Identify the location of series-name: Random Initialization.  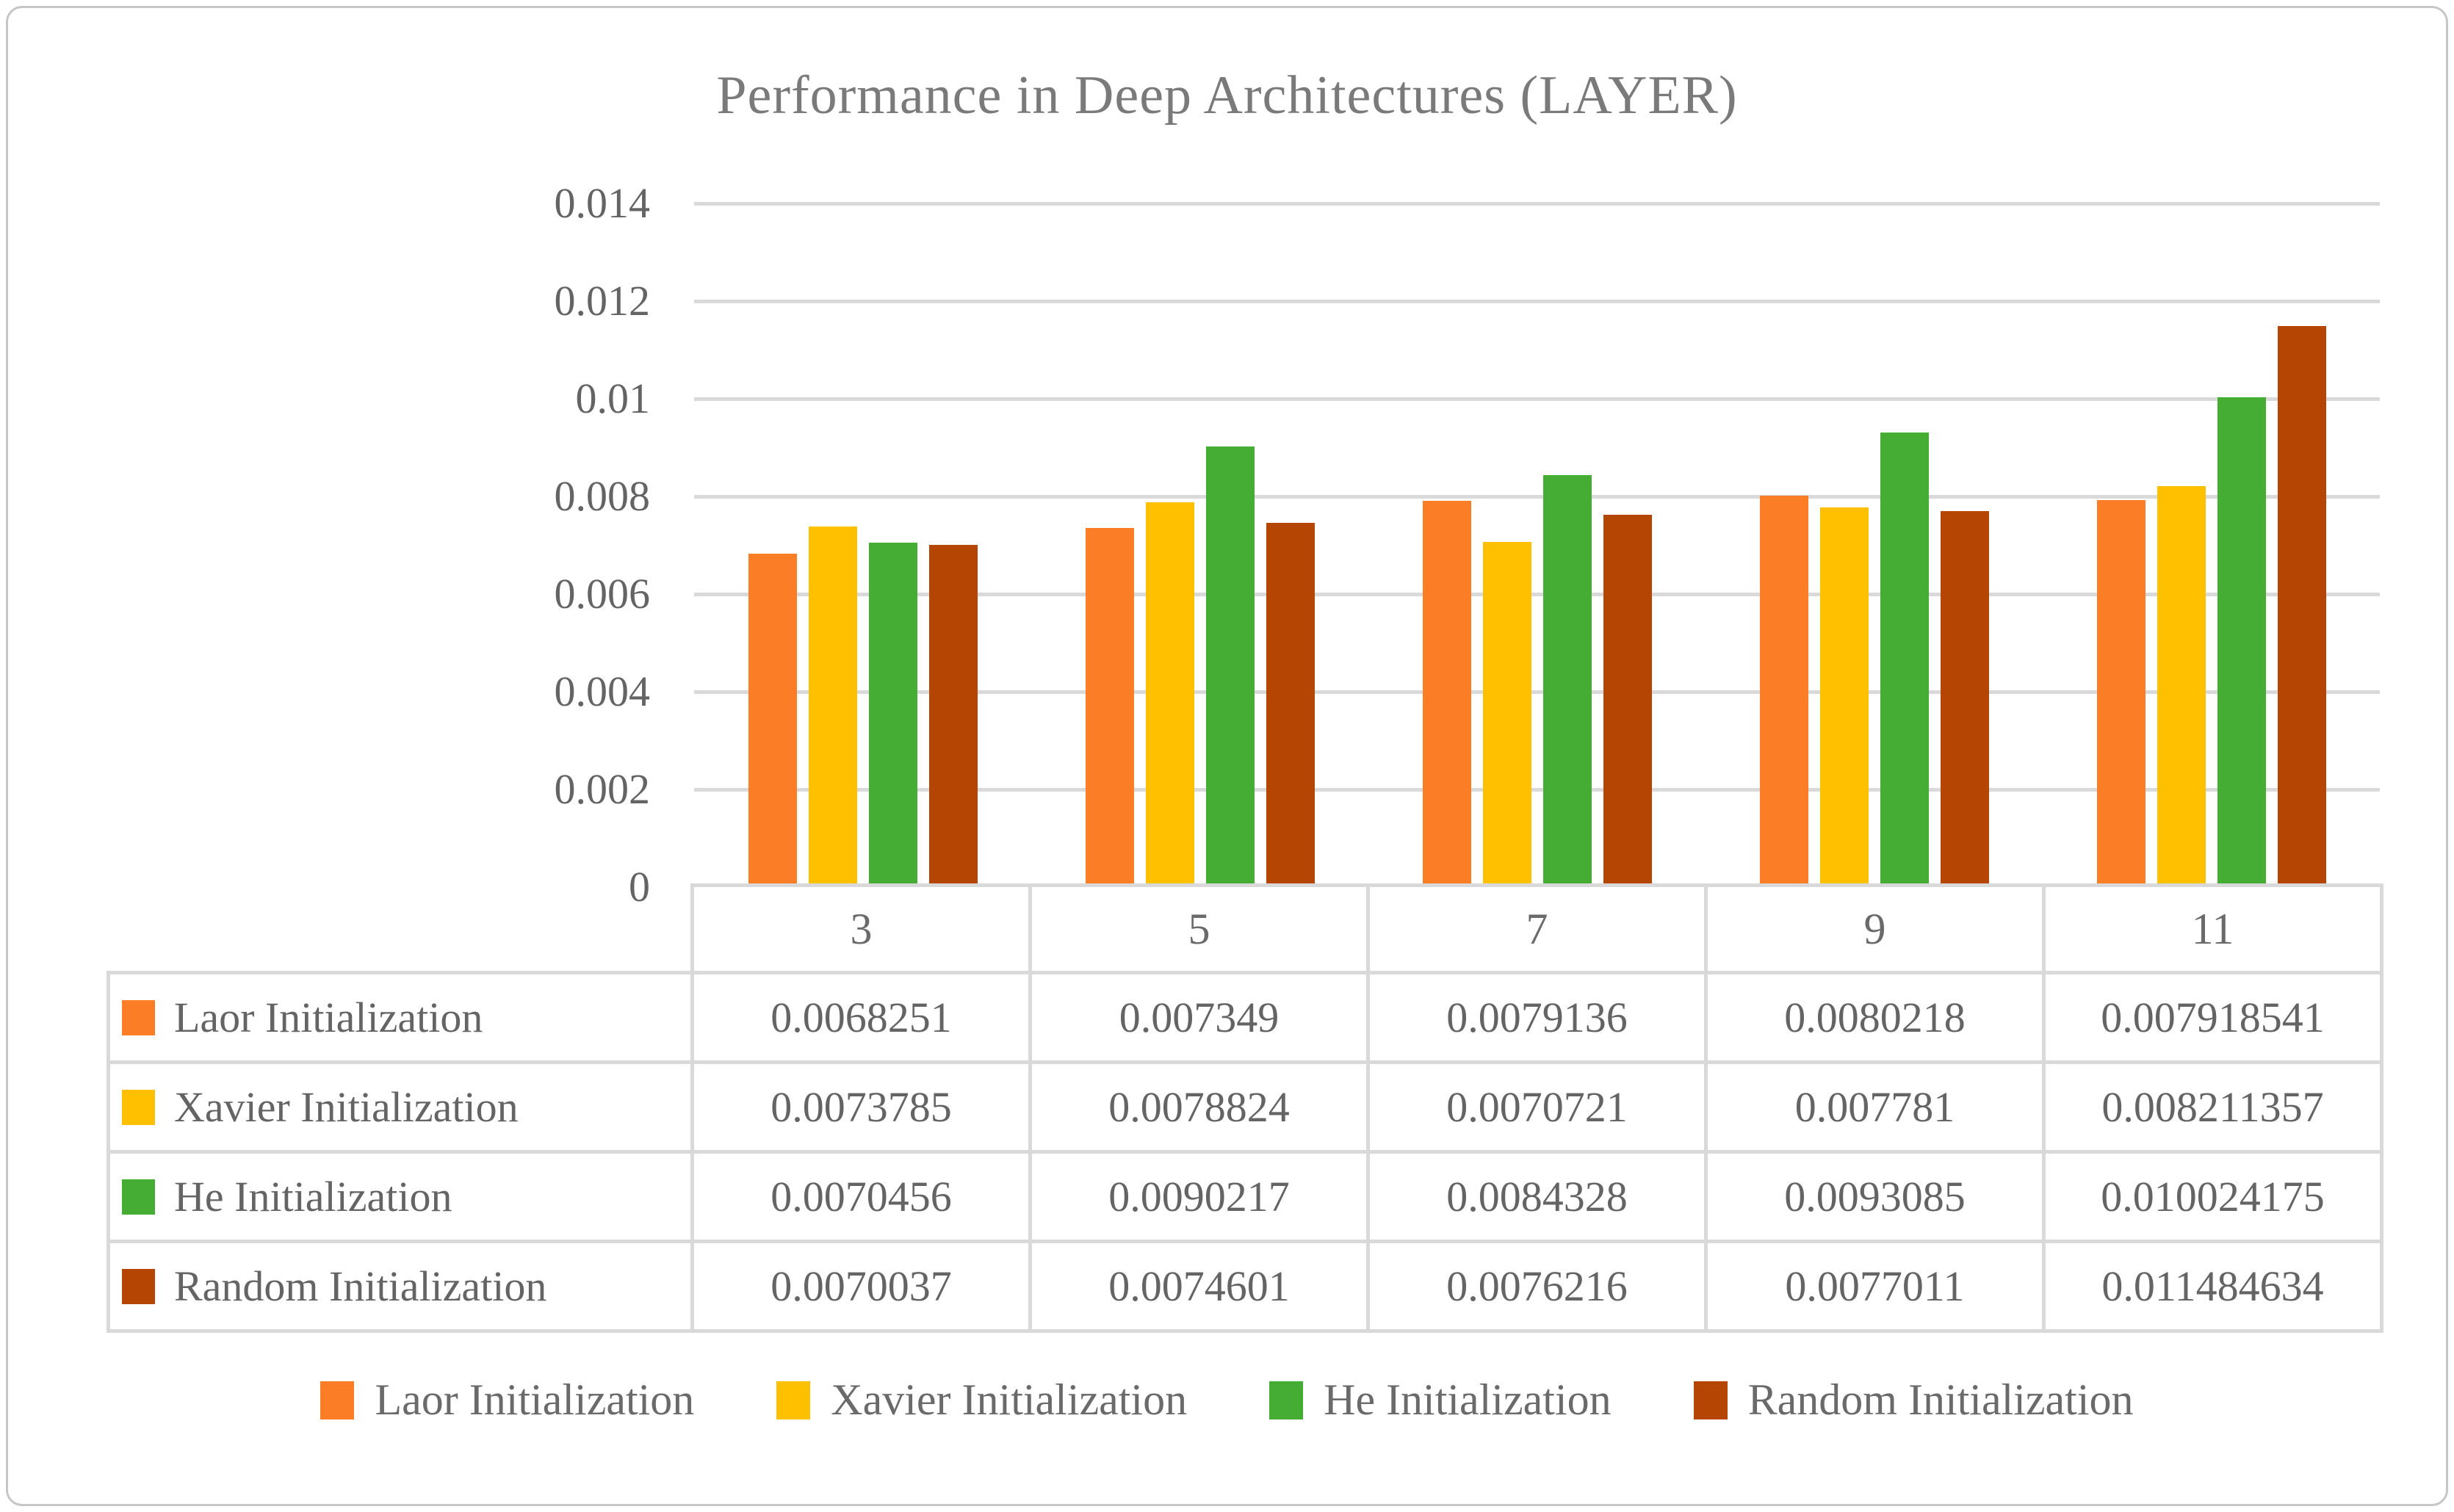
(360, 1286).